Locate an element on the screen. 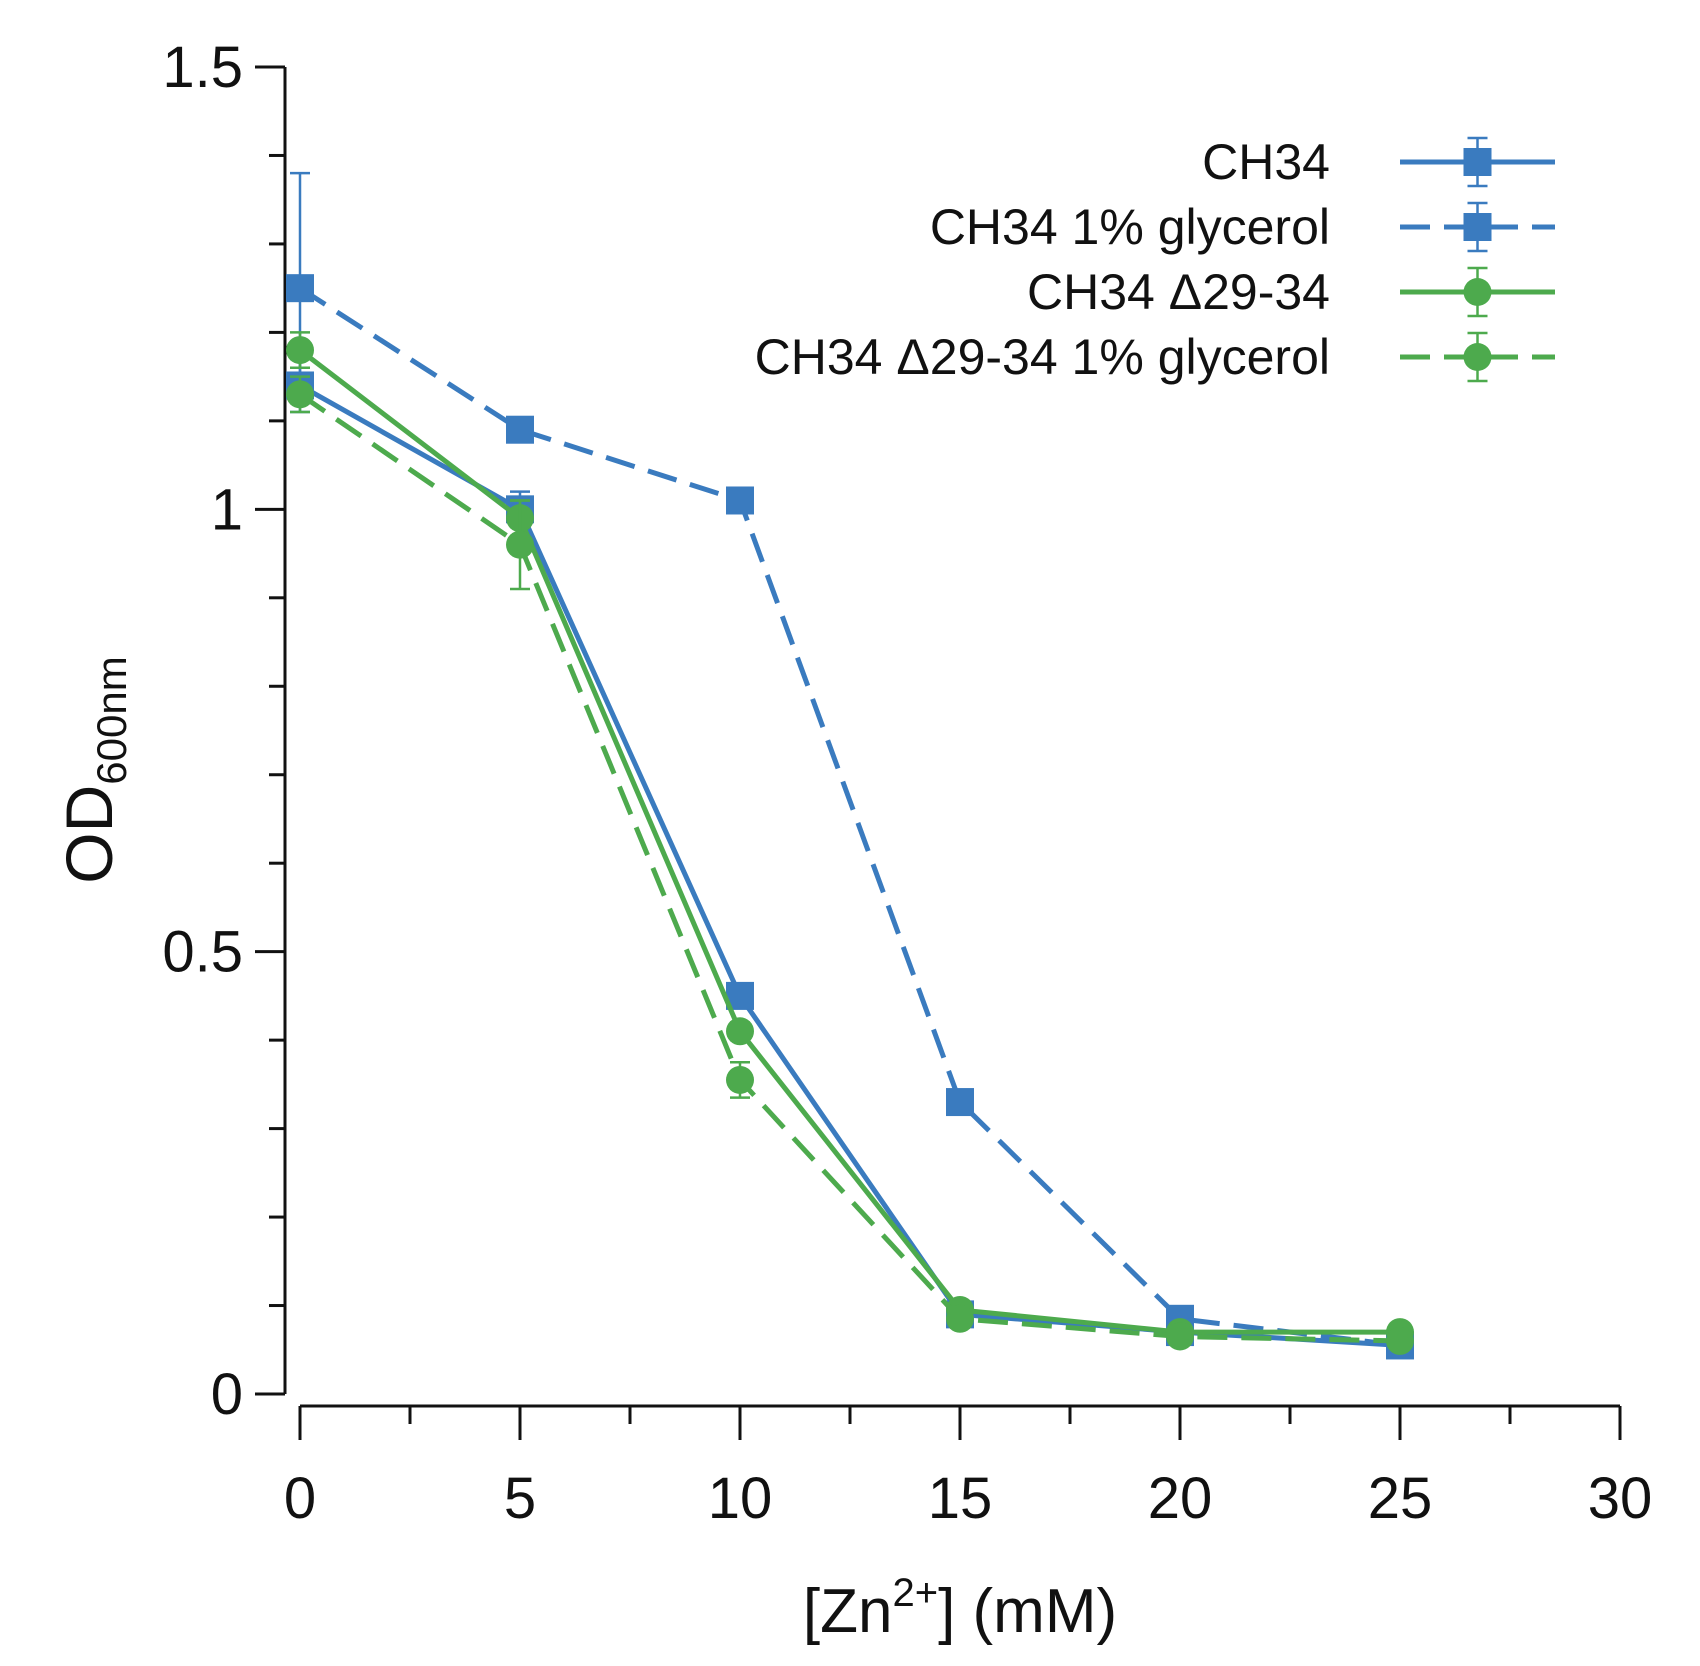 The image size is (1700, 1666). x-tick-label: 20 is located at coordinates (1180, 1498).